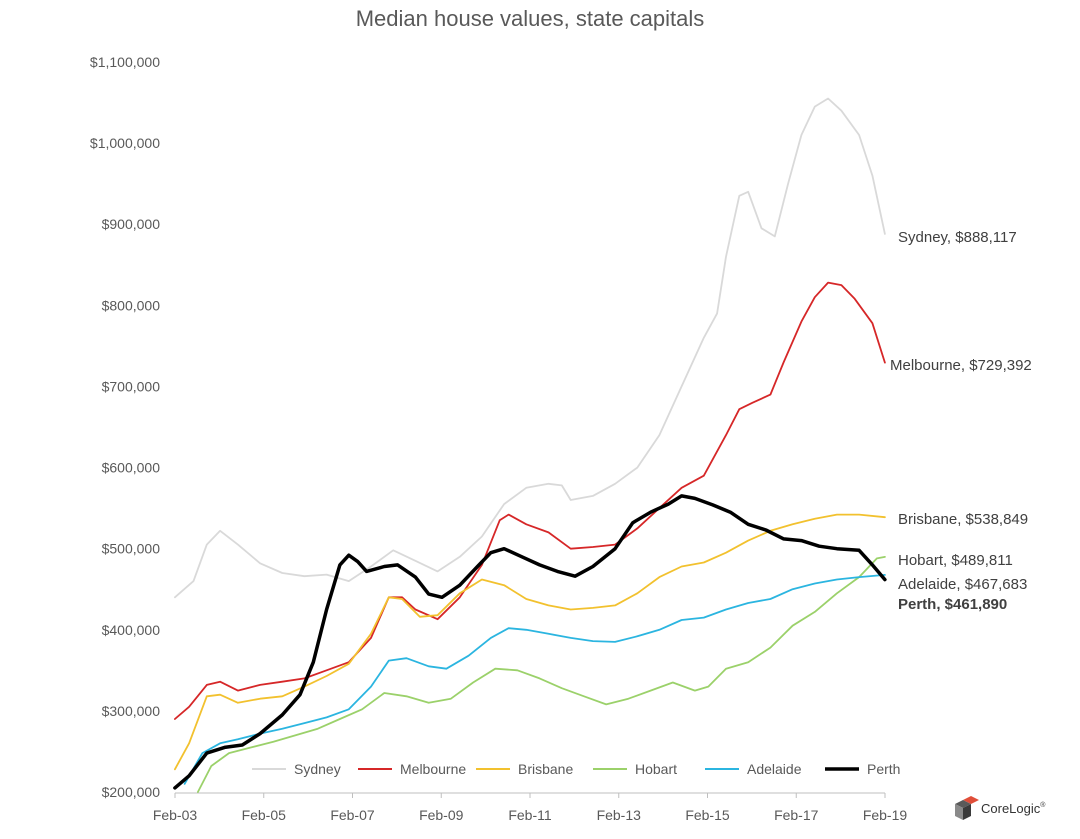 The height and width of the screenshot is (839, 1080). Describe the element at coordinates (619, 815) in the screenshot. I see `x-tick-label: Feb-13` at that location.